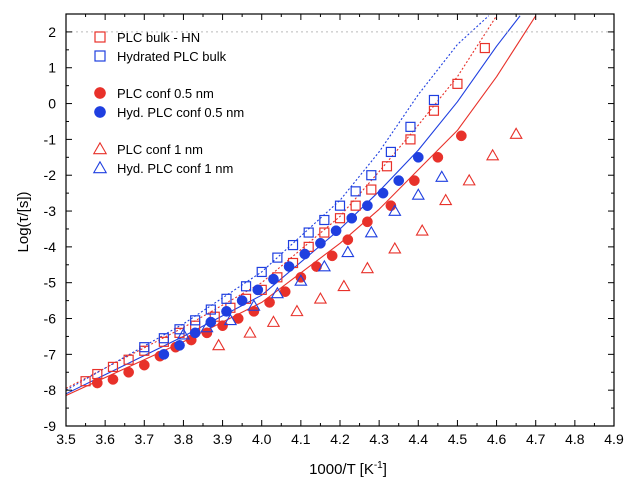  What do you see at coordinates (66, 439) in the screenshot?
I see `x-tick-label: 3.5` at bounding box center [66, 439].